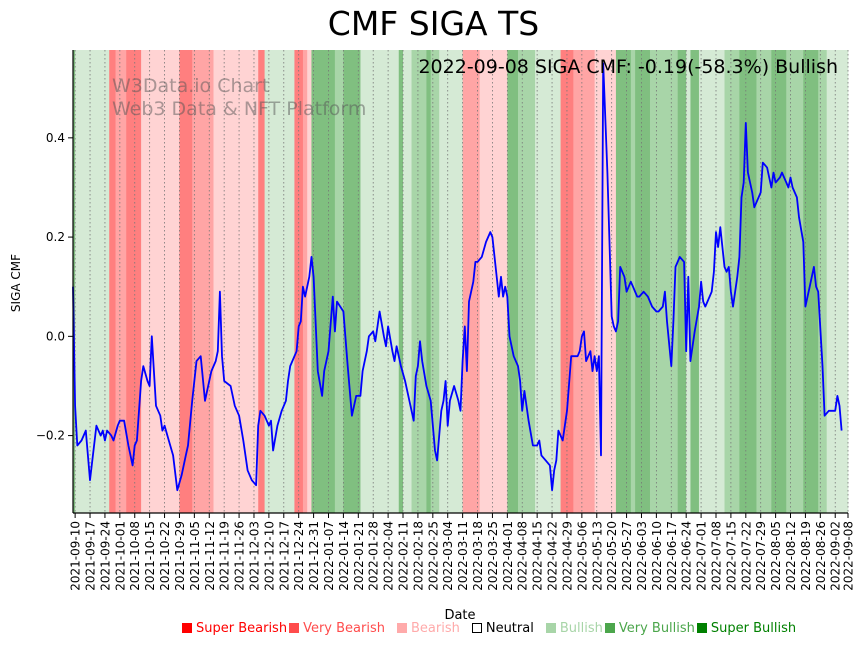 This screenshot has width=867, height=646. What do you see at coordinates (389, 556) in the screenshot?
I see `x-tick-label: 2022-02-04` at bounding box center [389, 556].